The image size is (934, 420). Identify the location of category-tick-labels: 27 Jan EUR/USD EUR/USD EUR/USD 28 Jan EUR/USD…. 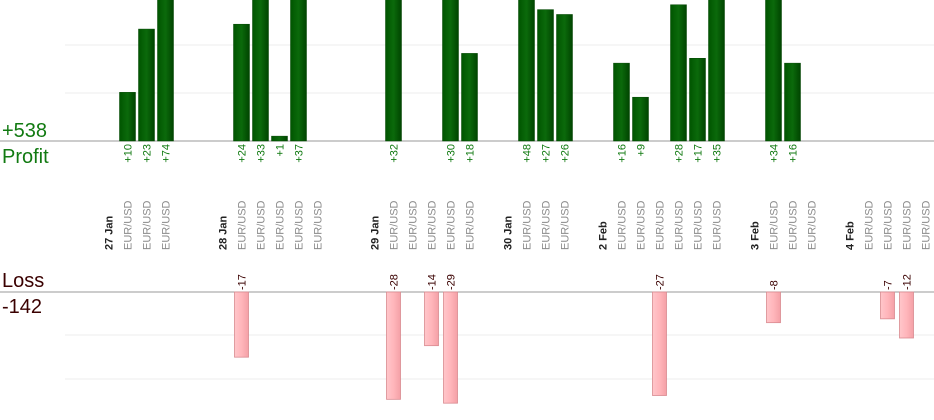
(518, 225).